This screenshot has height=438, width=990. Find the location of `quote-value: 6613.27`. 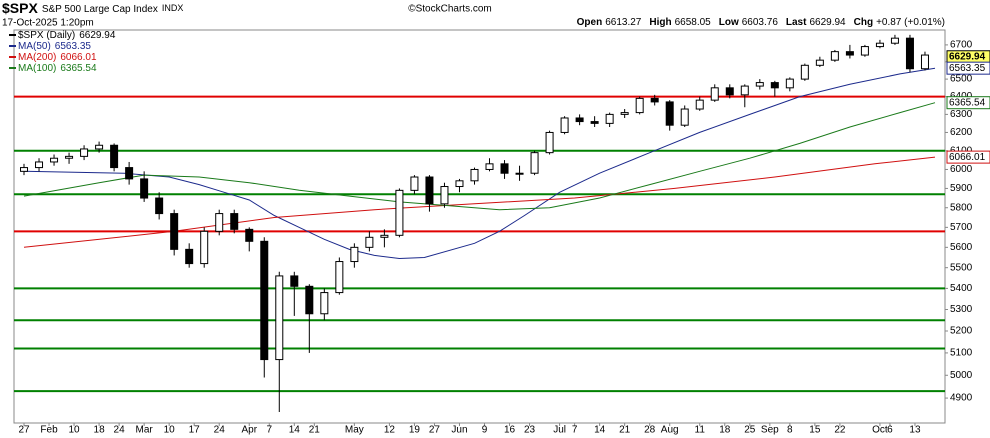

quote-value: 6613.27 is located at coordinates (623, 22).